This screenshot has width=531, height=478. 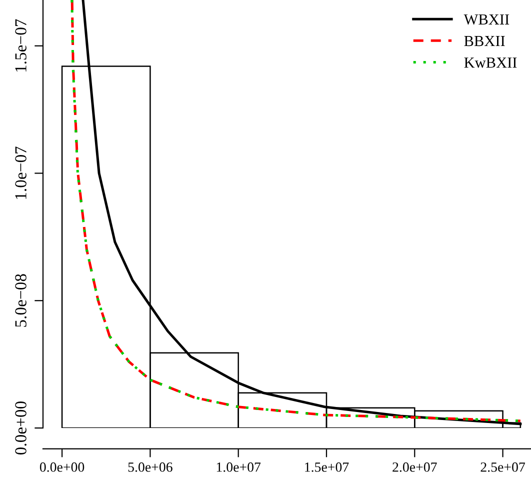 What do you see at coordinates (20, 45) in the screenshot?
I see `y-tick-label: 1.5e−07` at bounding box center [20, 45].